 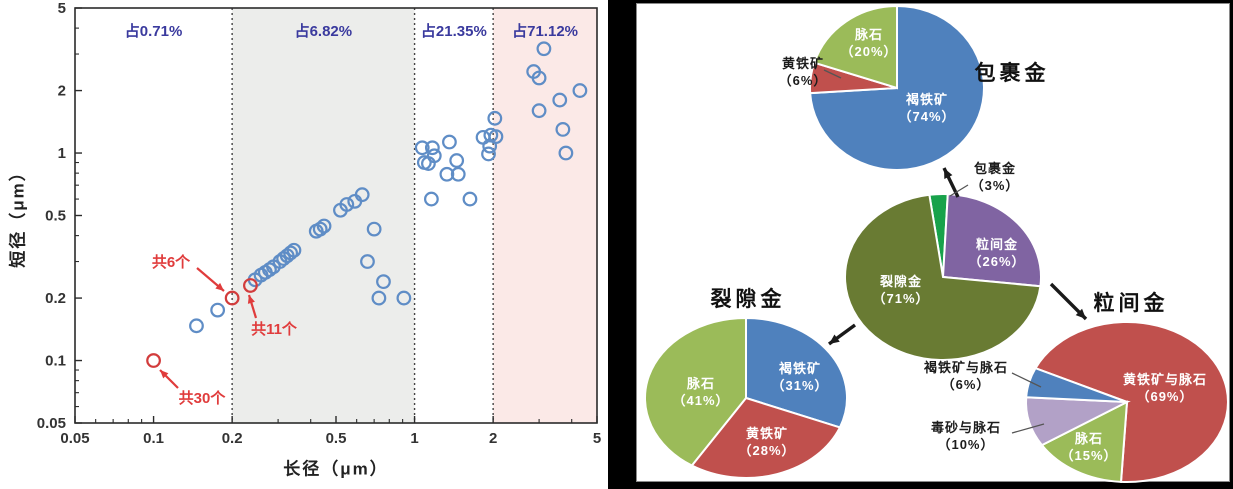 I want to click on arrow-to-lijianjin-head, so click(x=1080, y=313).